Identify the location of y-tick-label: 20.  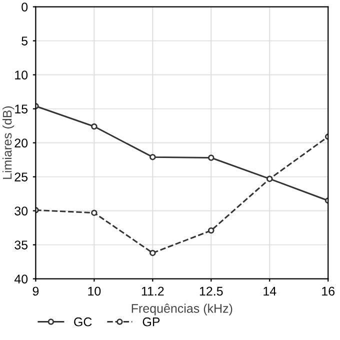
(21, 143).